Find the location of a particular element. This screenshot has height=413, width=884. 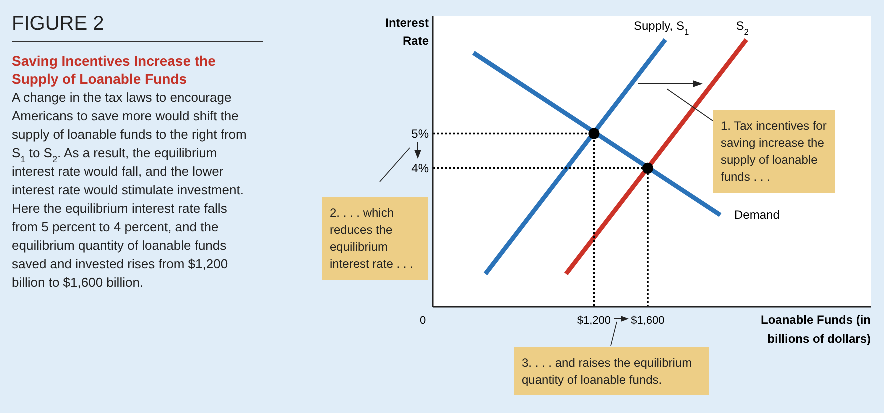

y-tick-label: 4% is located at coordinates (421, 168).